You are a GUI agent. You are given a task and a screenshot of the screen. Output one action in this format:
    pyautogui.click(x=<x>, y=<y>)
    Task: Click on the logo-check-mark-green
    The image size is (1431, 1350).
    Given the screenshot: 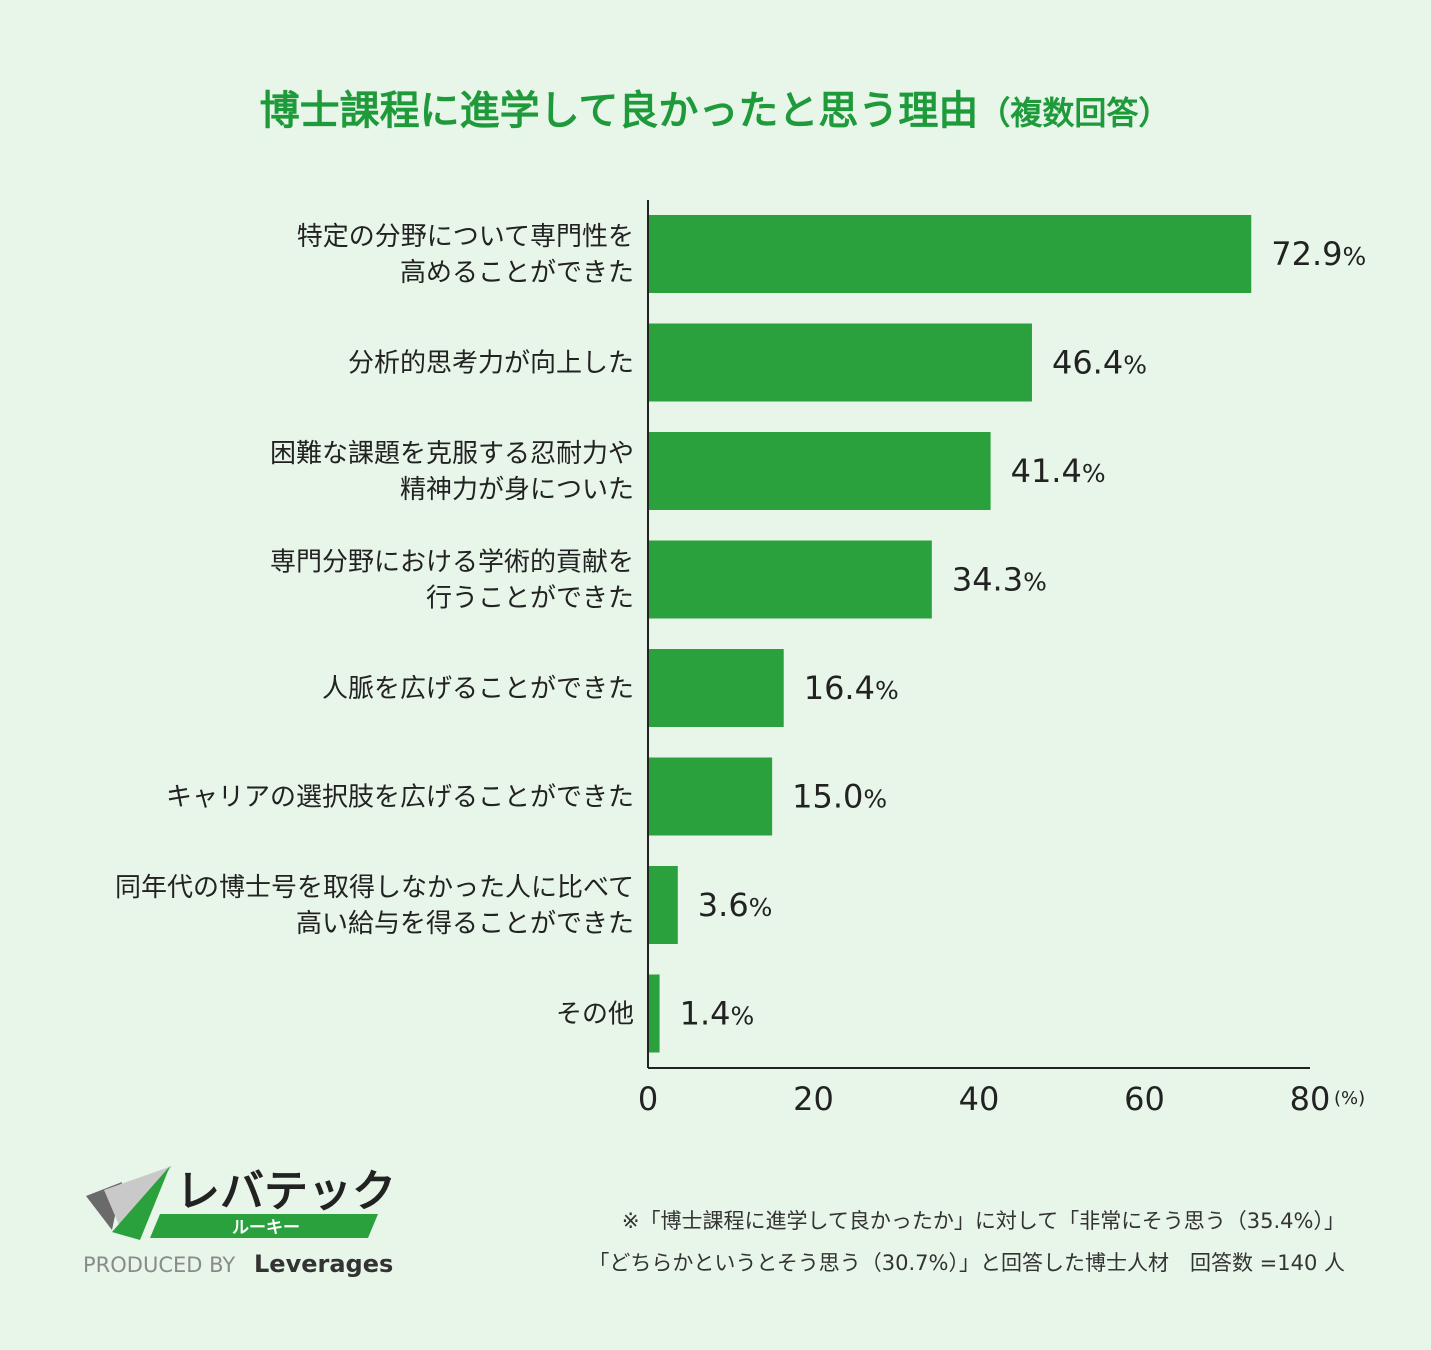 What is the action you would take?
    pyautogui.click(x=141, y=1203)
    